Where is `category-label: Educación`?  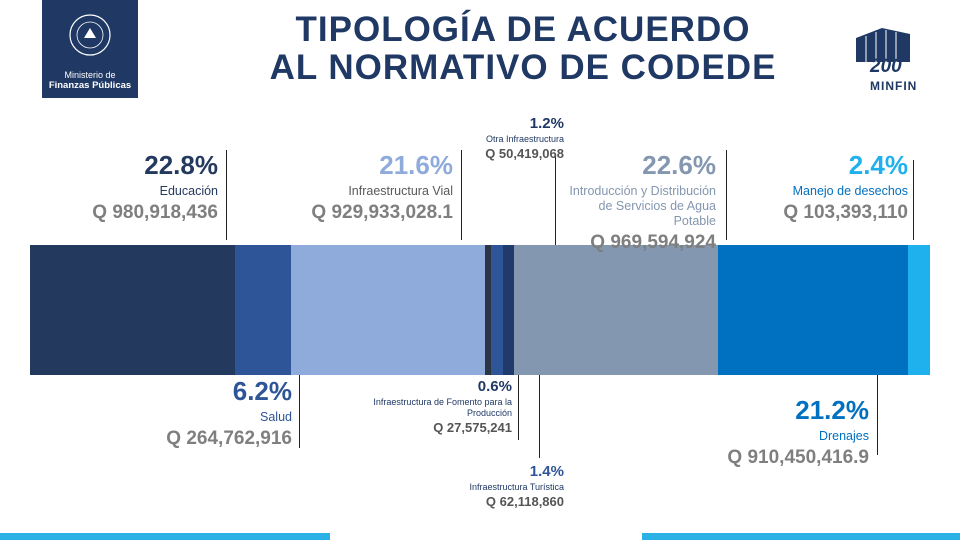
category-label: Educación is located at coordinates (188, 191).